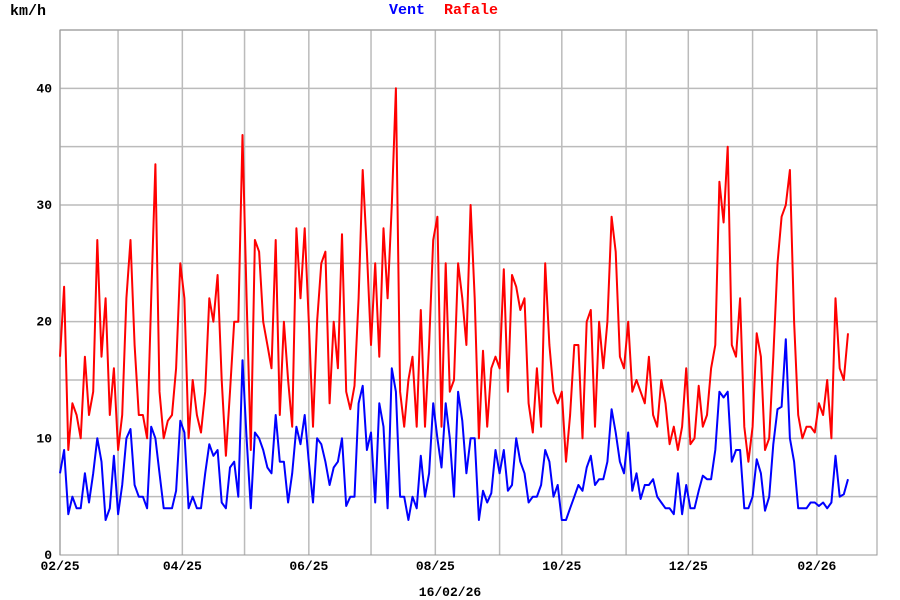 Image resolution: width=900 pixels, height=600 pixels. What do you see at coordinates (182, 566) in the screenshot?
I see `x-tick-label: 04/25` at bounding box center [182, 566].